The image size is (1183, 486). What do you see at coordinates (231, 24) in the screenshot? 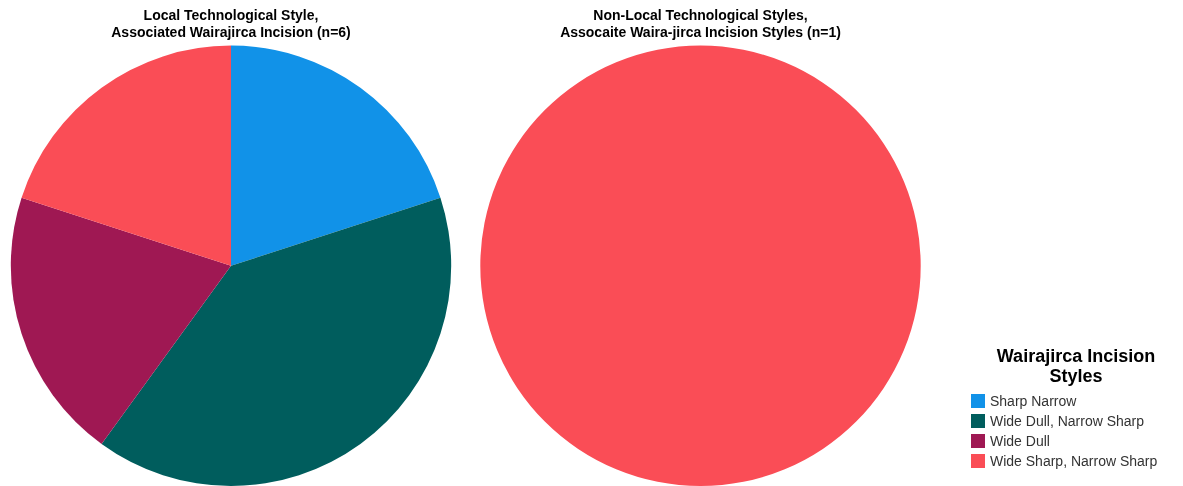
I see `chart-title: Local Technological Style, Associated Wairajirca Incision (n=6)` at bounding box center [231, 24].